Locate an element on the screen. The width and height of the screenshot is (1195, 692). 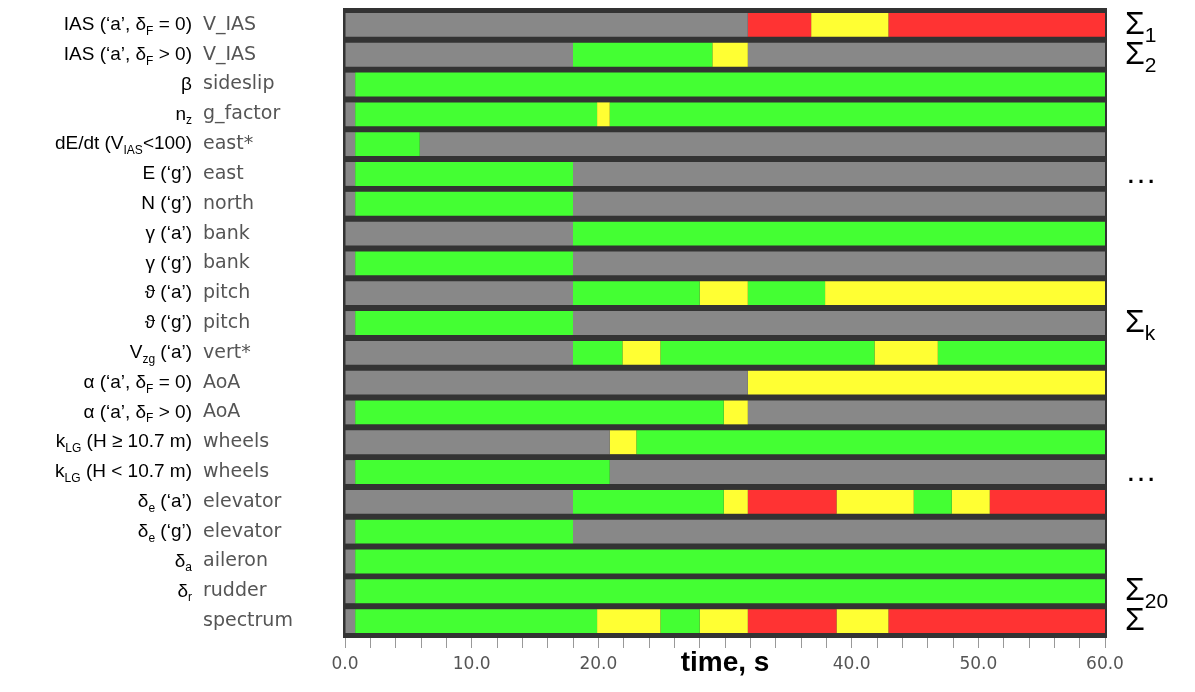
x-tick-label: 60.0 is located at coordinates (1105, 662).